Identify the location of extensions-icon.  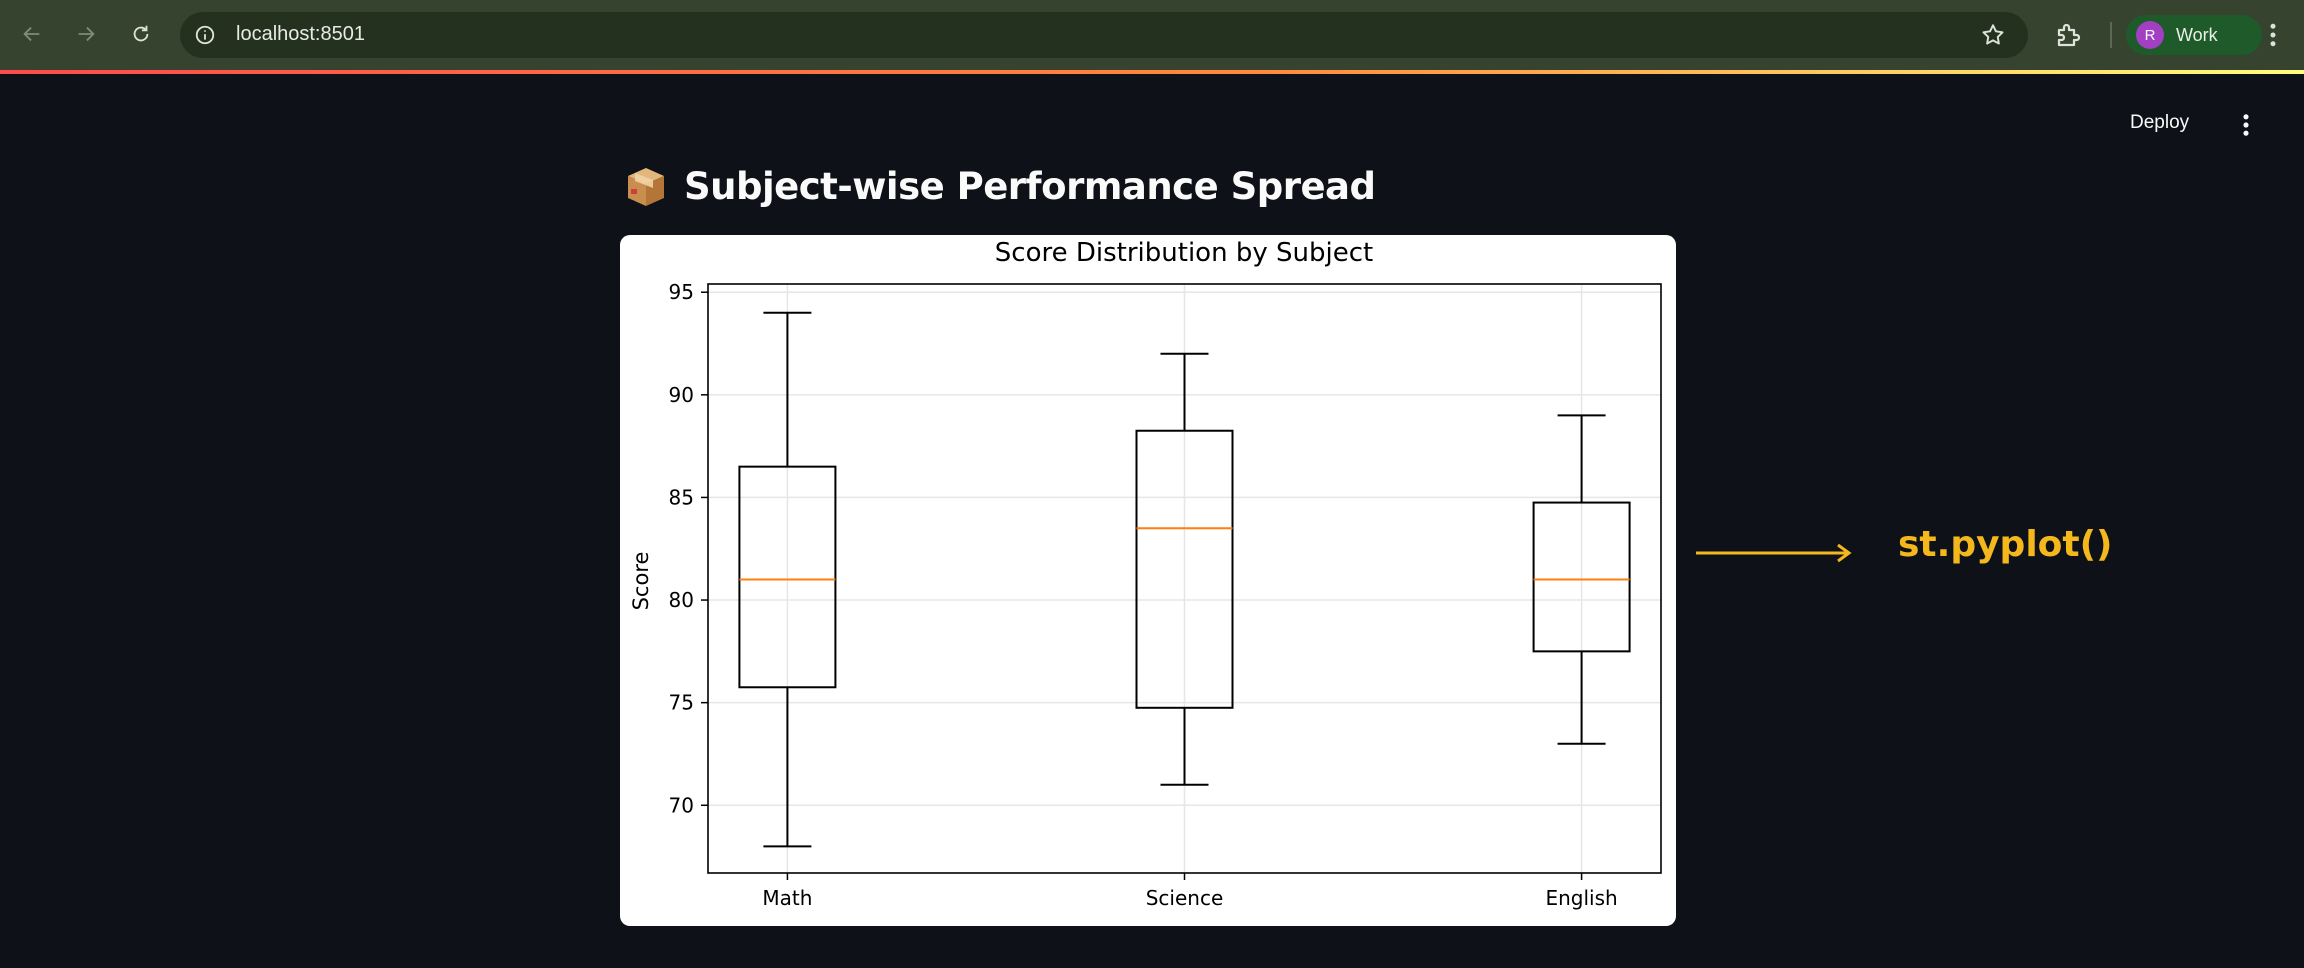
(2069, 35).